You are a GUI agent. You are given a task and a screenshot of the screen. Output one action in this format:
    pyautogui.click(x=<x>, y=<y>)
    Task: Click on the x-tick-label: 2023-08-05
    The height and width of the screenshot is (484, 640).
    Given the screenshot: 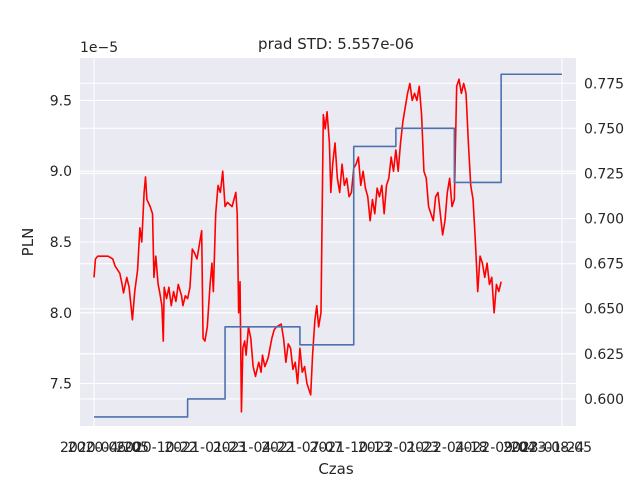 What is the action you would take?
    pyautogui.click(x=551, y=448)
    